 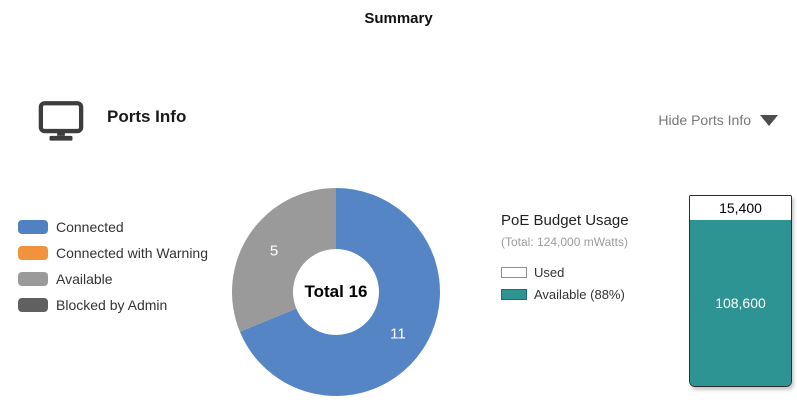 What do you see at coordinates (514, 294) in the screenshot?
I see `poe-swatch-available` at bounding box center [514, 294].